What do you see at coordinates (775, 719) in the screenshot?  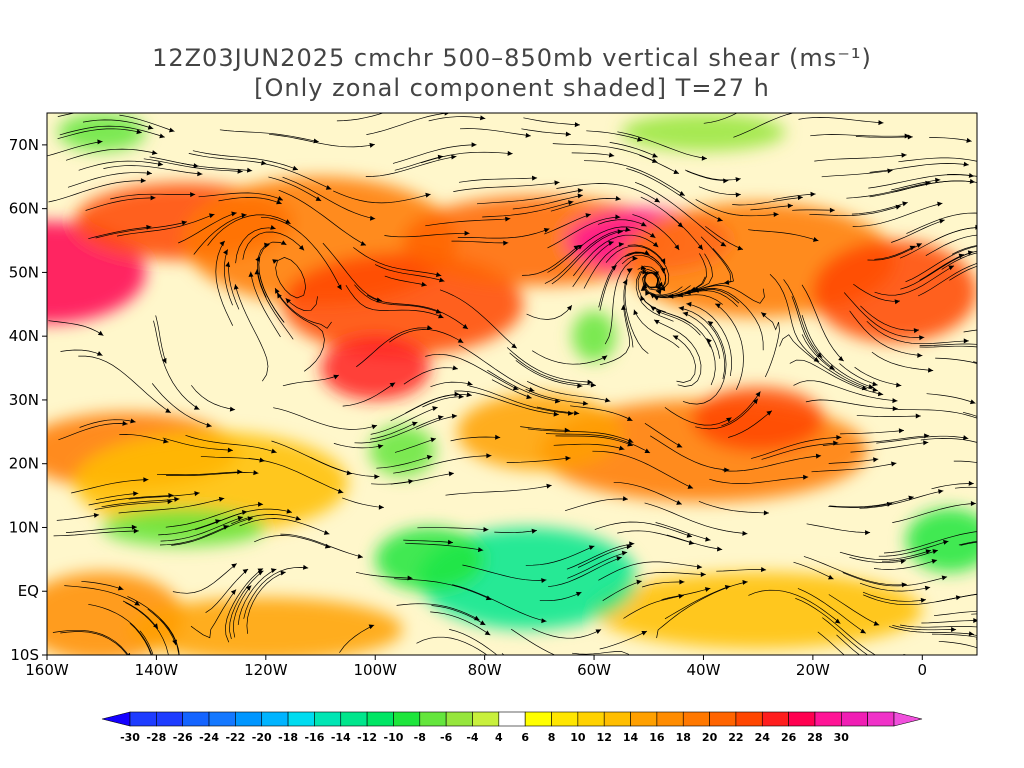 I see `colorbar-swatch` at bounding box center [775, 719].